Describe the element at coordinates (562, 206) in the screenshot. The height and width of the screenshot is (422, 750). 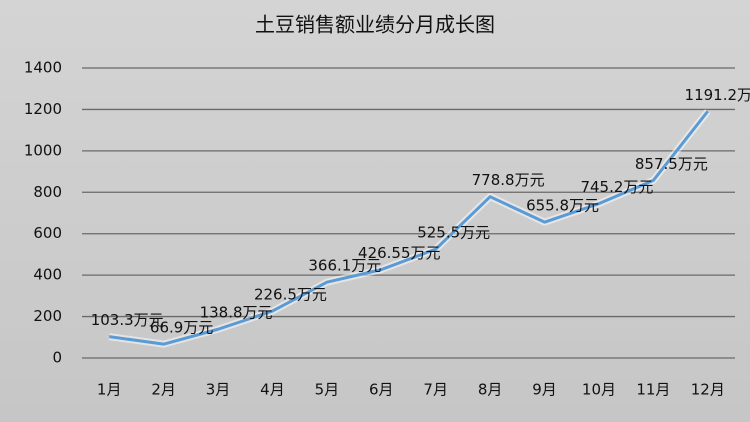
I see `data-label: 655.8万元` at that location.